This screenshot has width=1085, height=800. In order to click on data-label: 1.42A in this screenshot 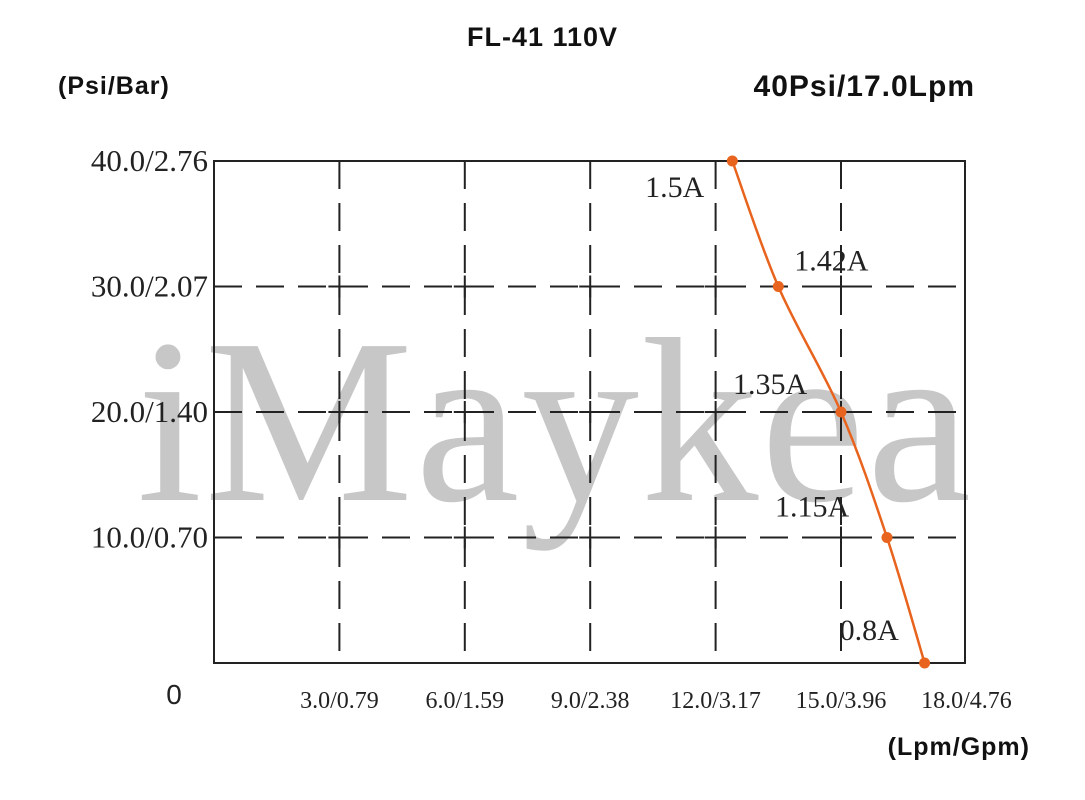, I will do `click(831, 261)`.